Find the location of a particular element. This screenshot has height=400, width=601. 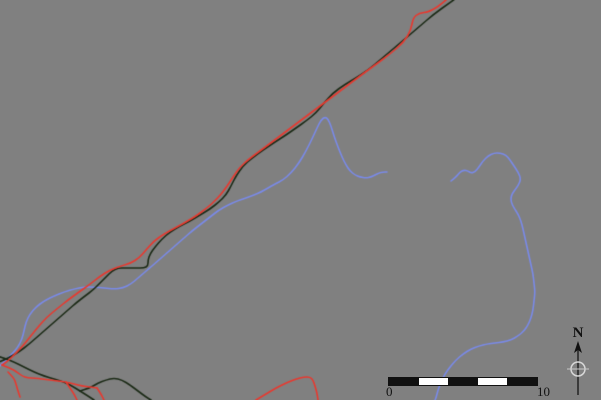

scale-bar-label-max: 10 is located at coordinates (543, 391).